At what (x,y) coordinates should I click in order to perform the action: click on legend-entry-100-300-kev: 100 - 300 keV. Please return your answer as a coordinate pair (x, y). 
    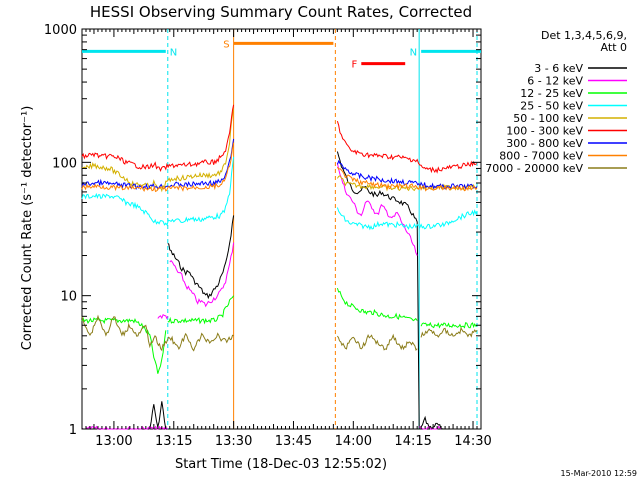
    Looking at the image, I should click on (566, 131).